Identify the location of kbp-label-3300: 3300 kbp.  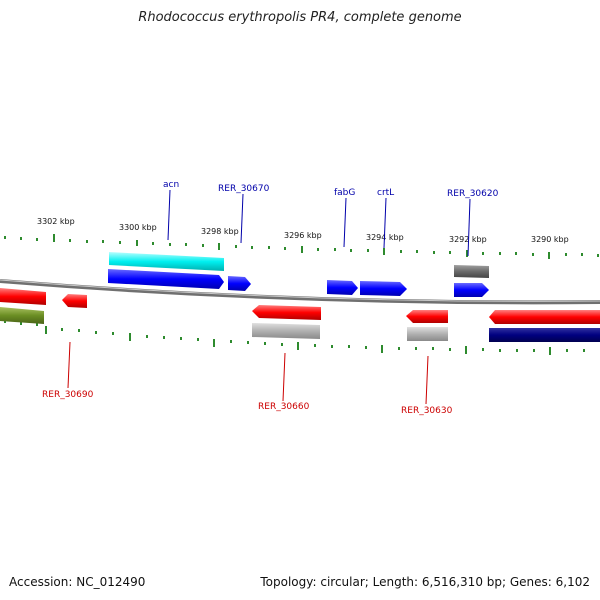
(138, 227).